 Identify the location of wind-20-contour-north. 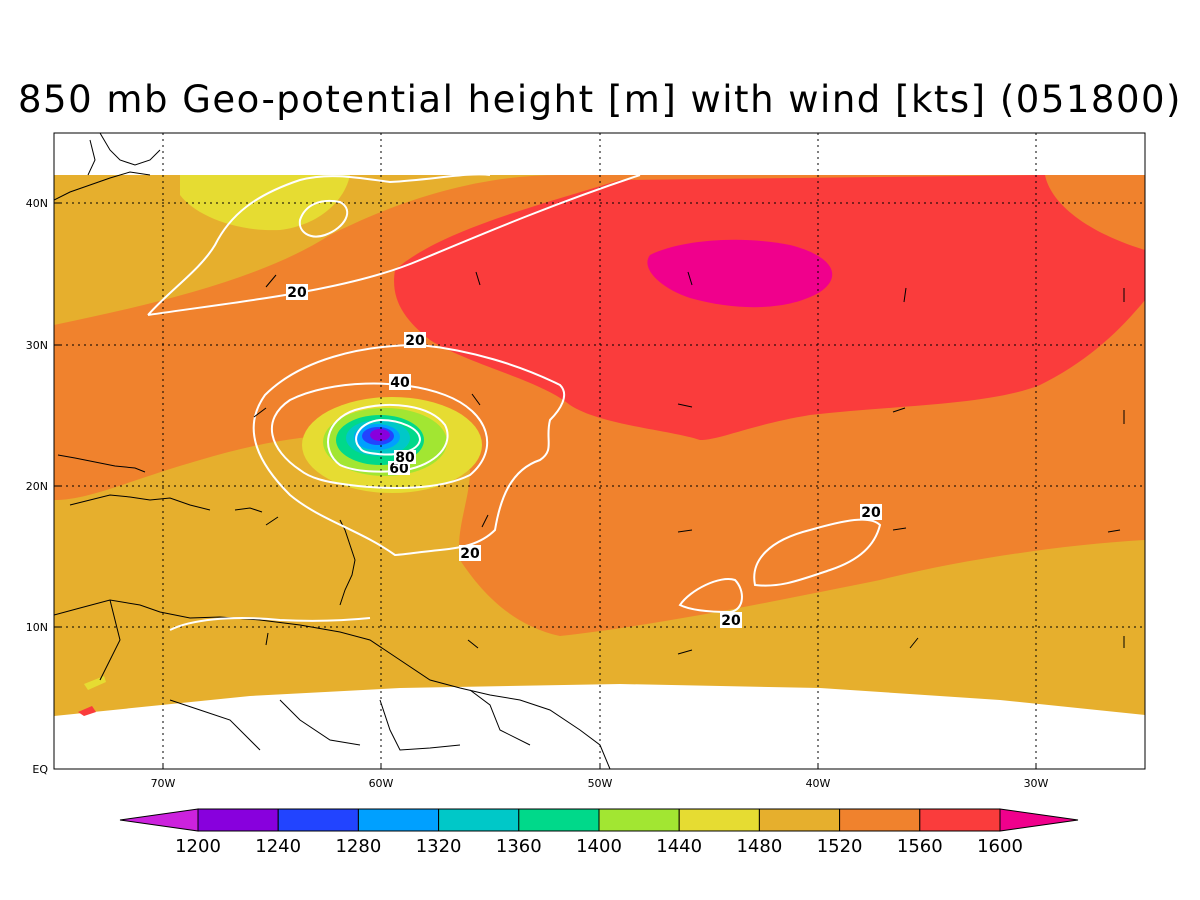
(394, 244).